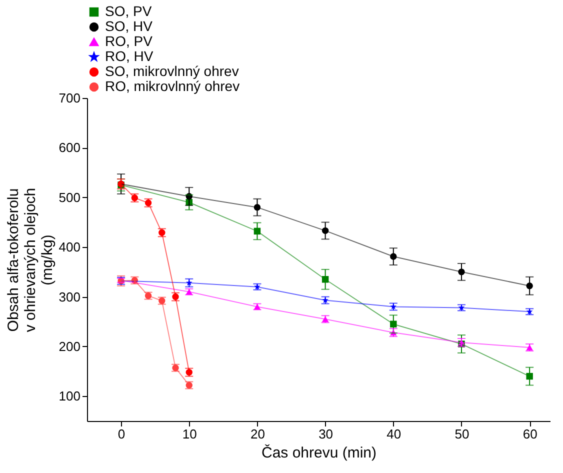 This screenshot has height=473, width=563. I want to click on legend-label: RO, PV, so click(129, 41).